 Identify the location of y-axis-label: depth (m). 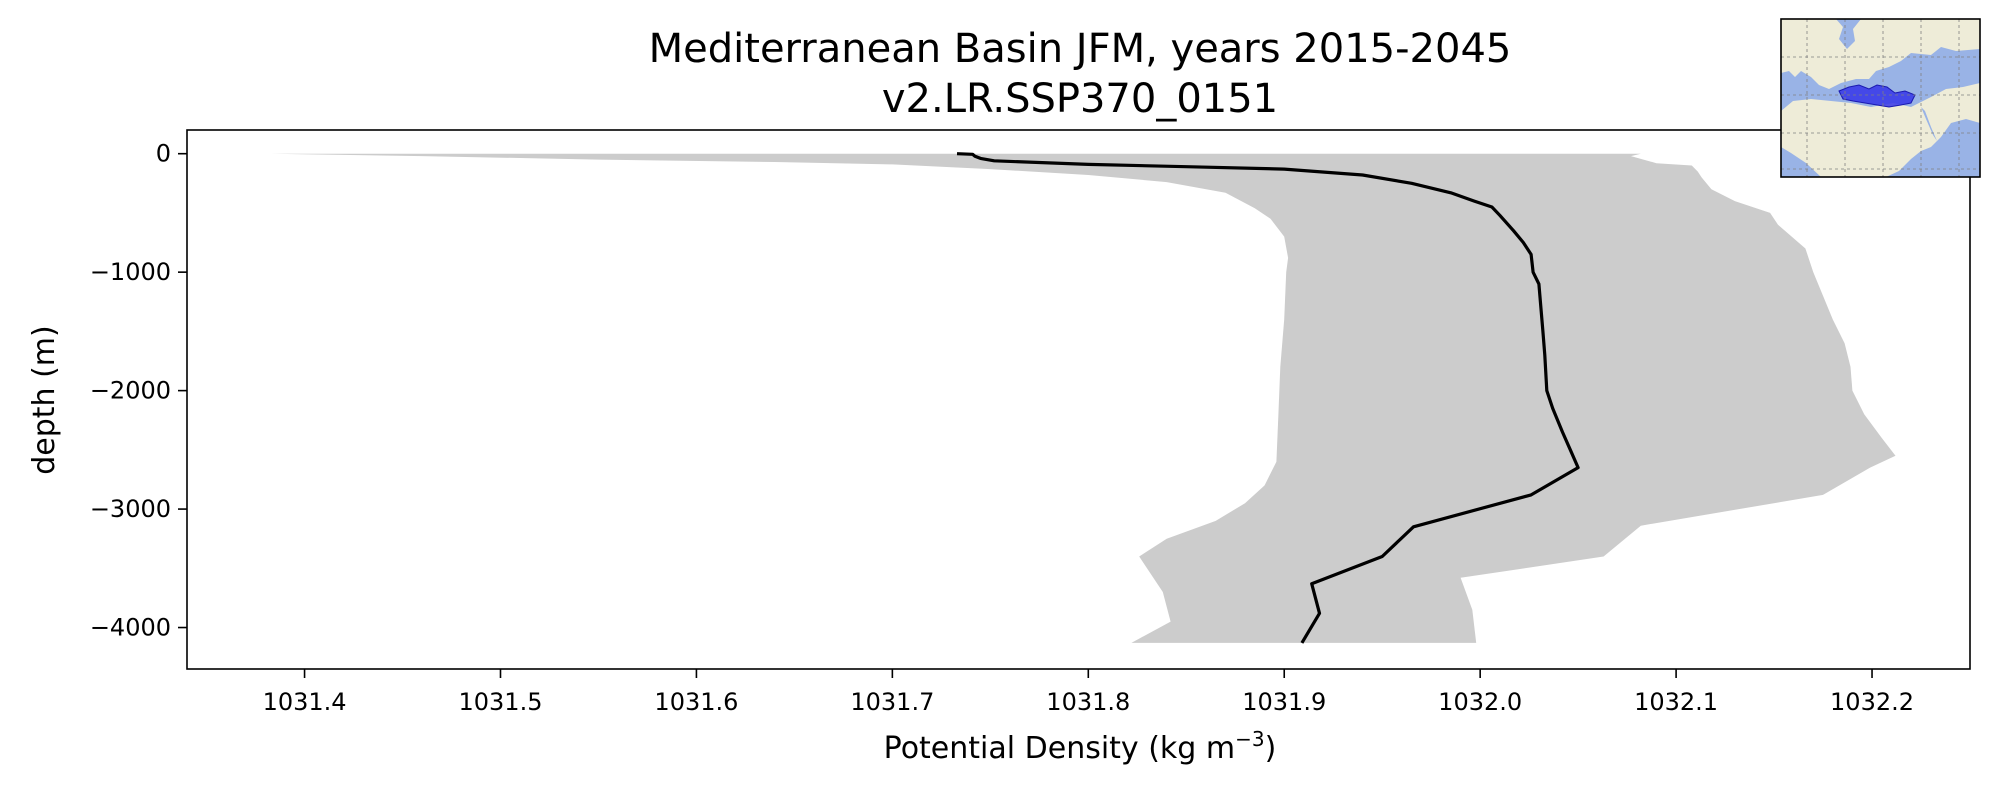
(44, 400).